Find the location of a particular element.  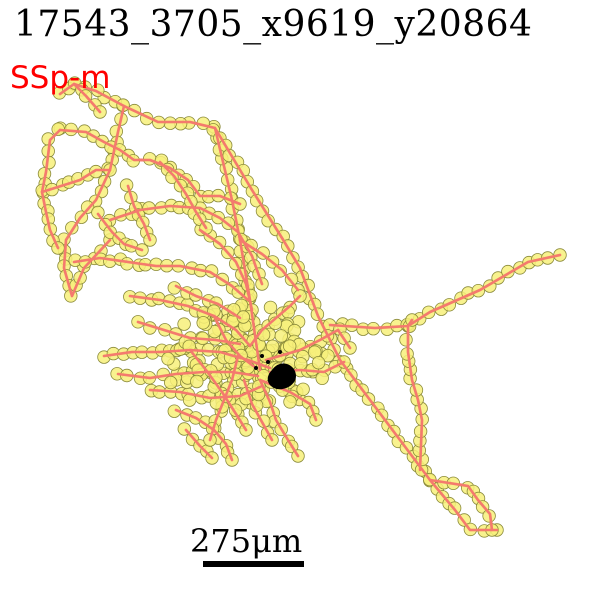

scale-bar-label: 275μm is located at coordinates (246, 541).